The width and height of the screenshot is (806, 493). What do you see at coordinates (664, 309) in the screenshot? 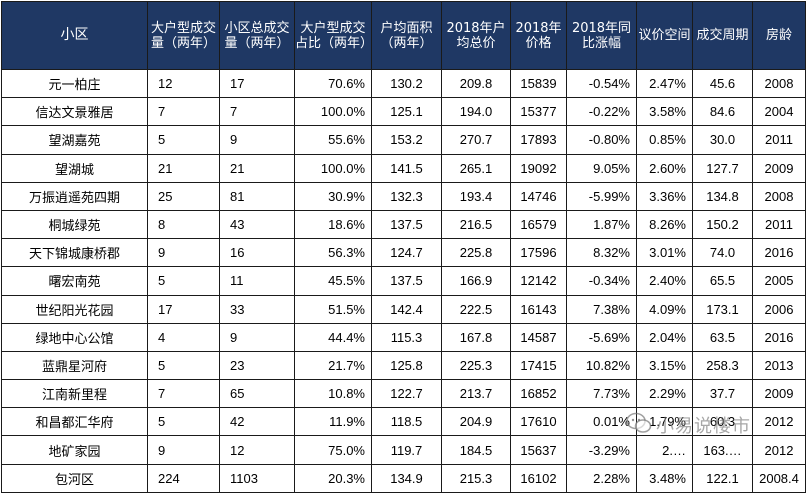
I see `table-cell: 4.09%` at bounding box center [664, 309].